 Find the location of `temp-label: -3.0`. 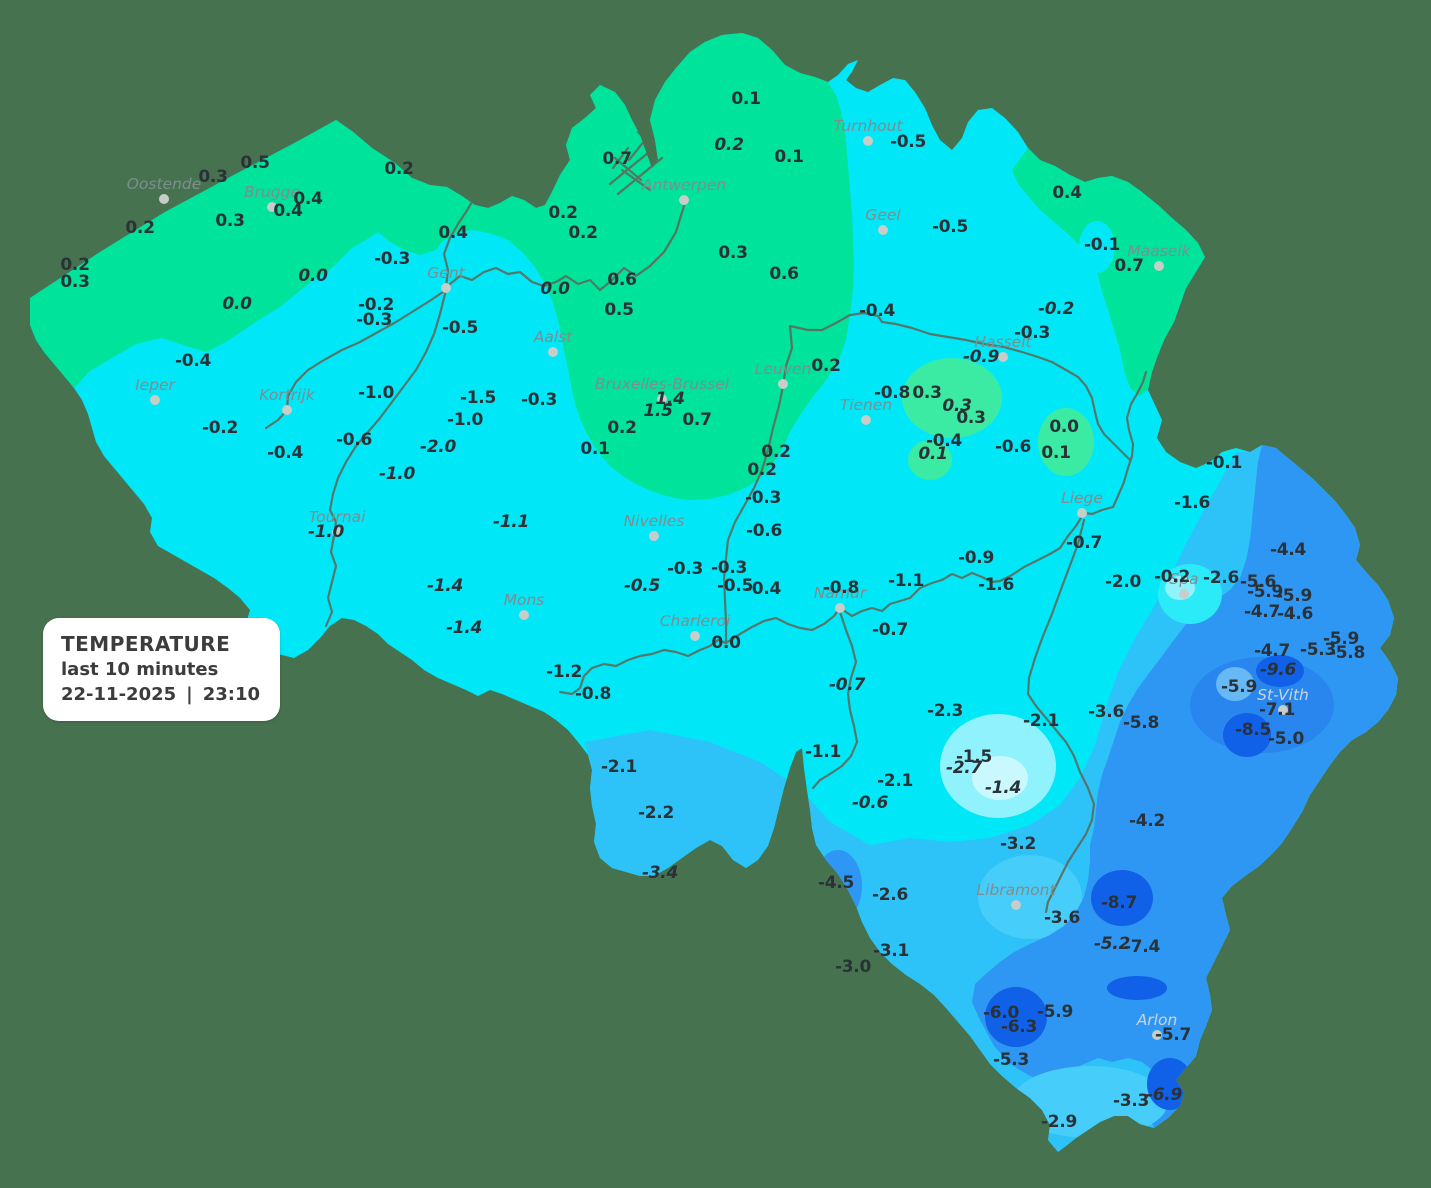

temp-label: -3.0 is located at coordinates (853, 967).